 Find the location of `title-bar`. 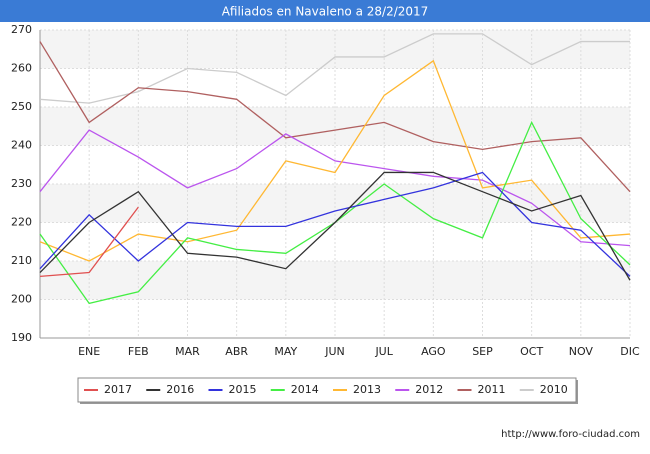

title-bar is located at coordinates (325, 11).